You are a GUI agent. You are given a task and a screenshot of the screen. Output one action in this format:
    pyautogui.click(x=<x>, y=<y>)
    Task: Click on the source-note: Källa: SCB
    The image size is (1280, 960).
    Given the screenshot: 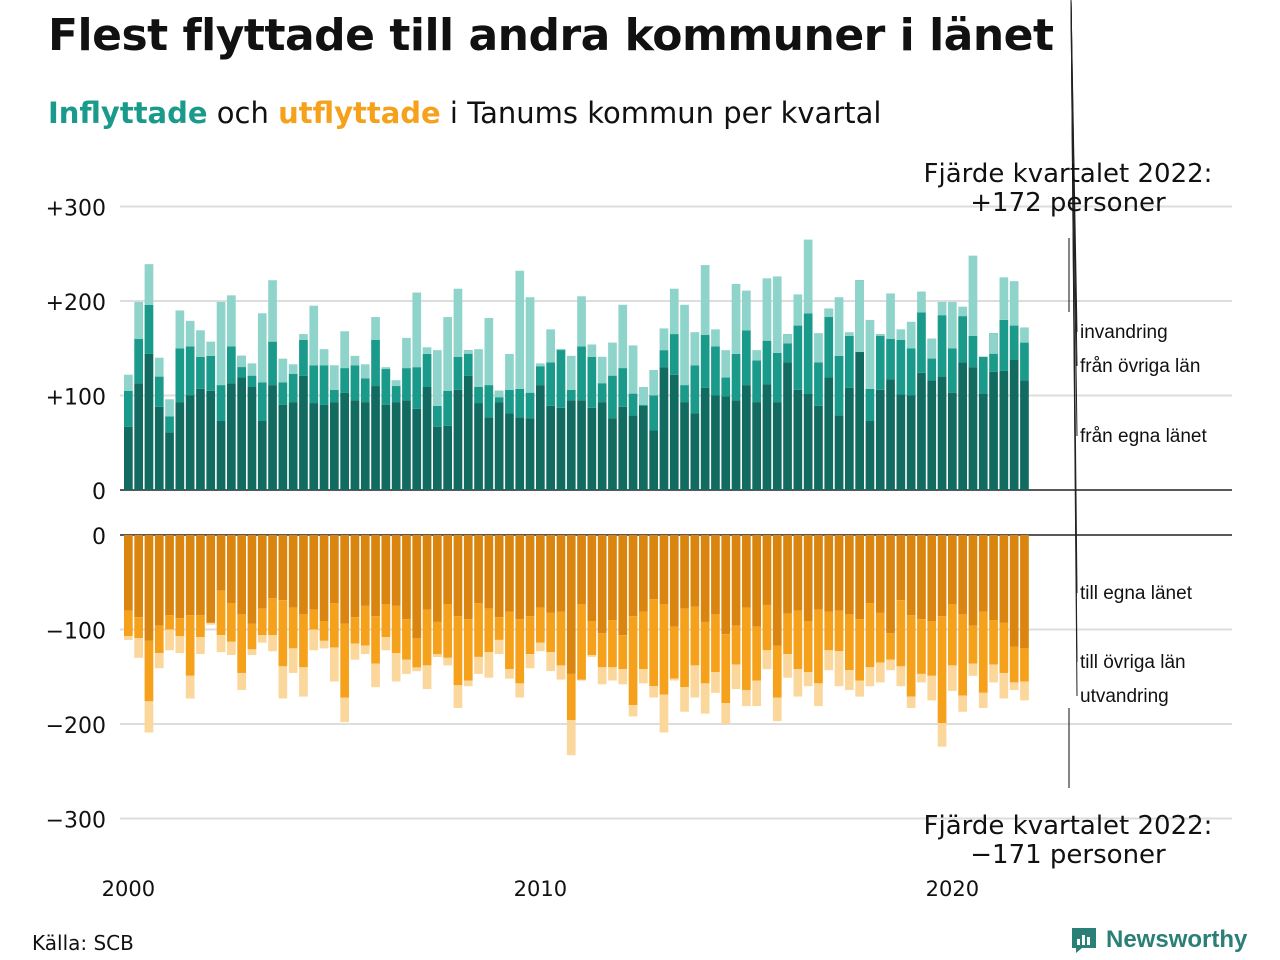 What is the action you would take?
    pyautogui.click(x=83, y=943)
    